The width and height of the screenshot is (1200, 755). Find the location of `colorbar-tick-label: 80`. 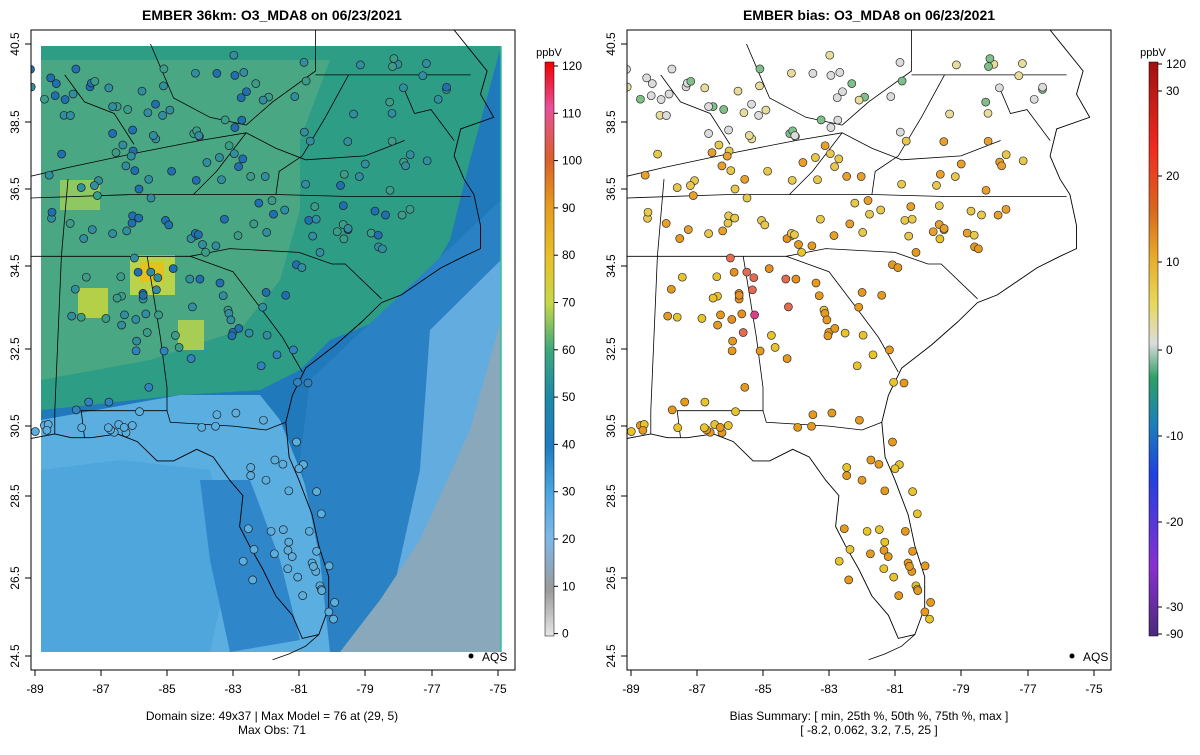

colorbar-tick-label: 80 is located at coordinates (569, 255).